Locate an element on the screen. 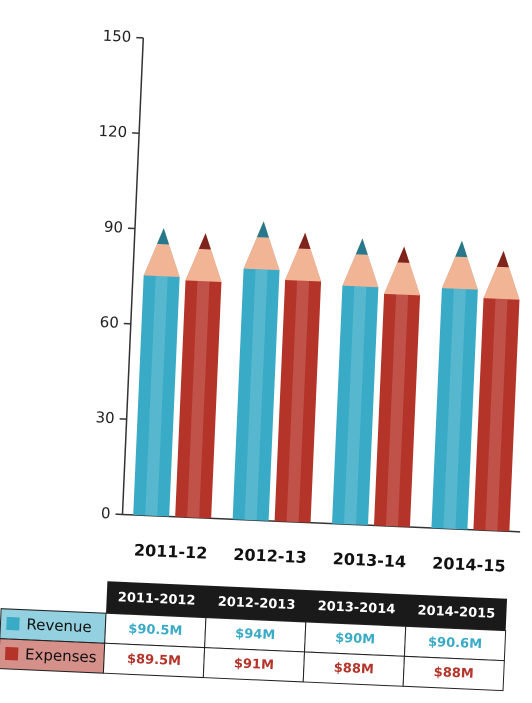 This screenshot has height=703, width=532. x-tick-label: 2013-14 is located at coordinates (369, 560).